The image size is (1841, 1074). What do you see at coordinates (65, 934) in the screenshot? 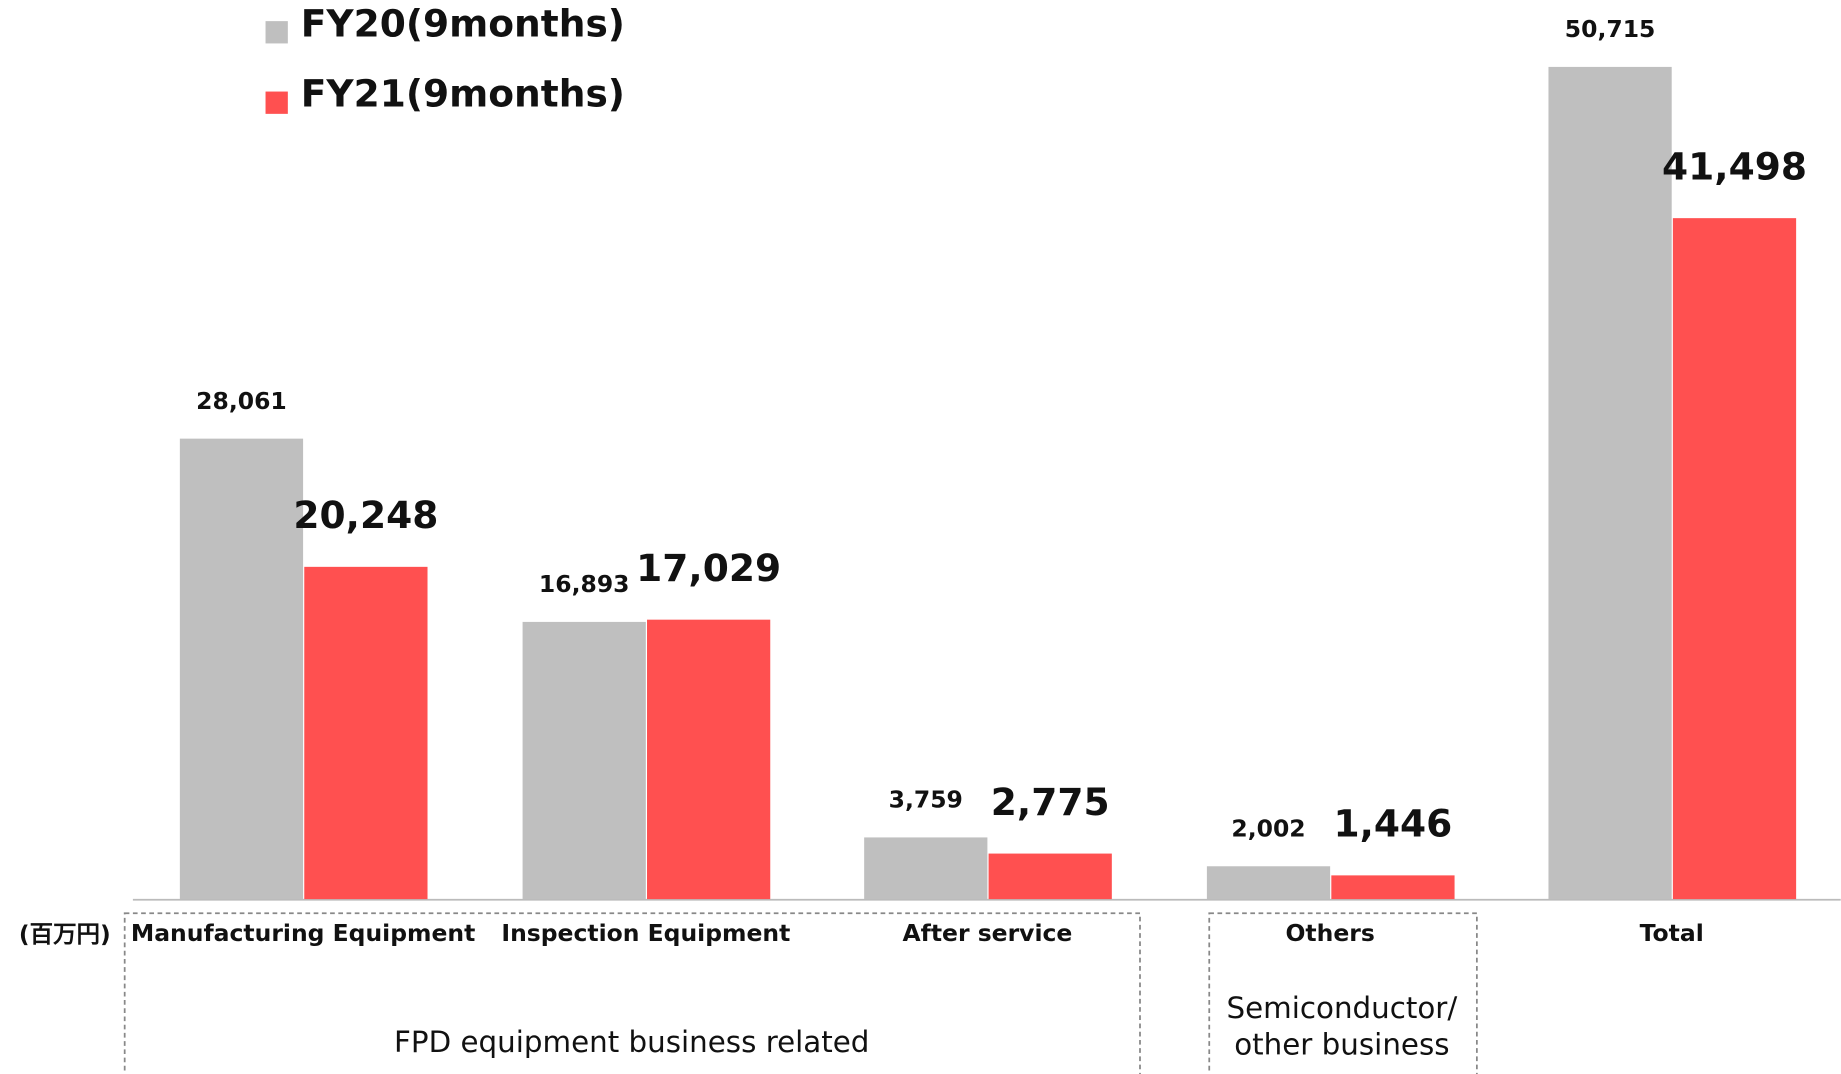
I see `unit-label: (百万円)` at bounding box center [65, 934].